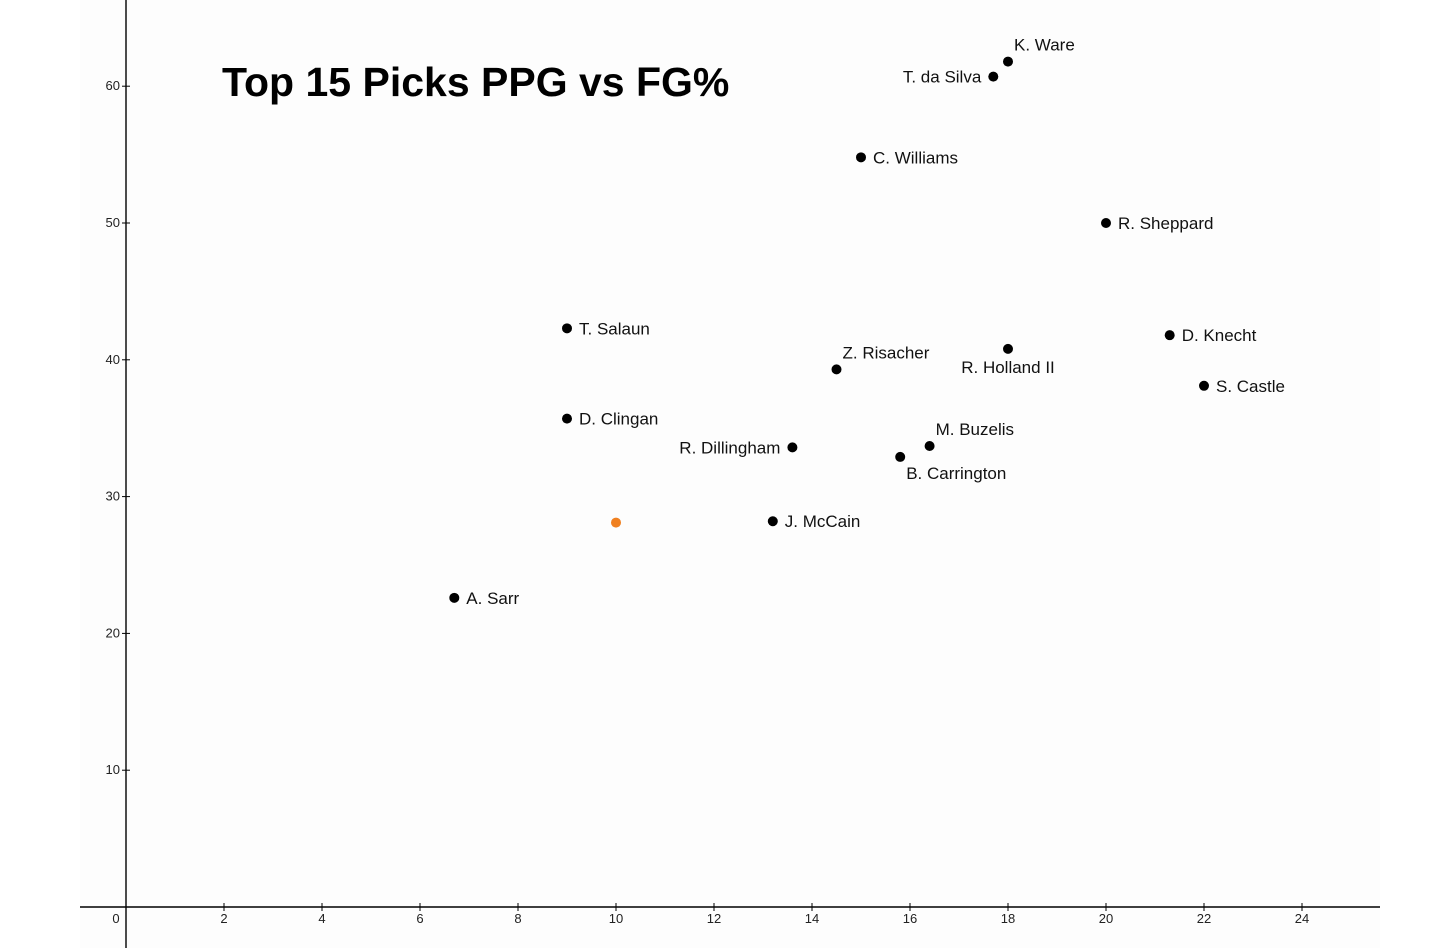 This screenshot has width=1456, height=948. Describe the element at coordinates (113, 632) in the screenshot. I see `y-tick-label: 20` at that location.